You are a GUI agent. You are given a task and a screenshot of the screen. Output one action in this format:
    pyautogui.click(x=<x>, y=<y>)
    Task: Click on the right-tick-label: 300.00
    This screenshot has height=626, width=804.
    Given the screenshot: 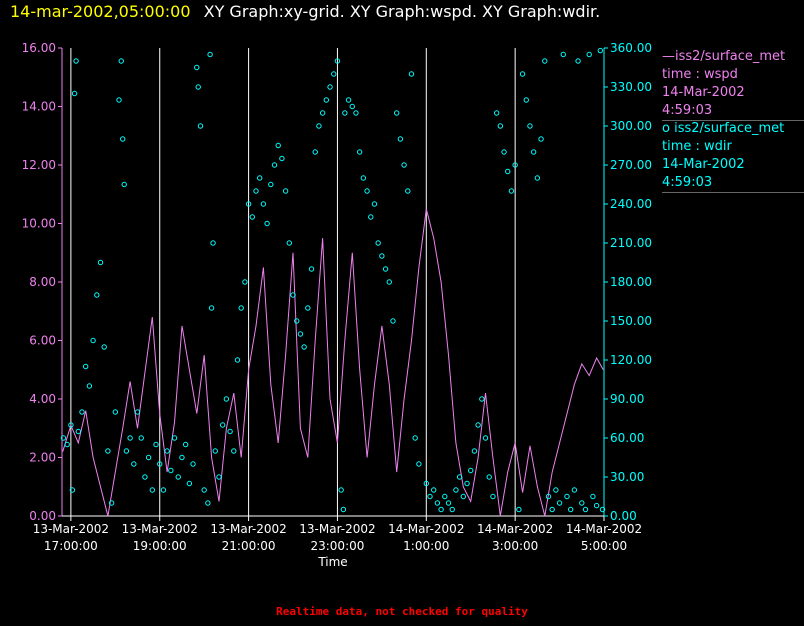 What is the action you would take?
    pyautogui.click(x=631, y=126)
    